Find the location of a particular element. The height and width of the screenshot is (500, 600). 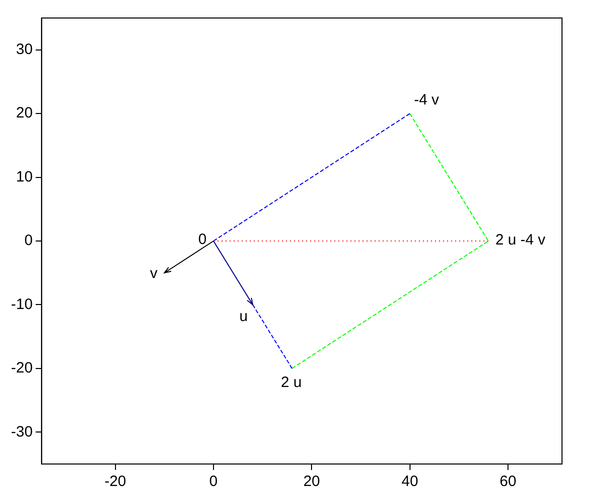

annotation: v is located at coordinates (154, 273).